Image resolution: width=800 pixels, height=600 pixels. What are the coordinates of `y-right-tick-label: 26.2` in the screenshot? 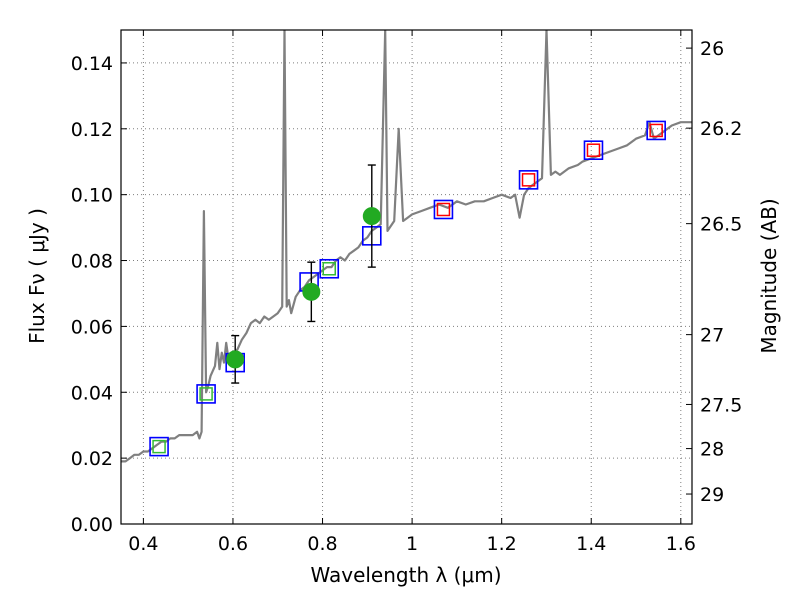 It's located at (721, 129).